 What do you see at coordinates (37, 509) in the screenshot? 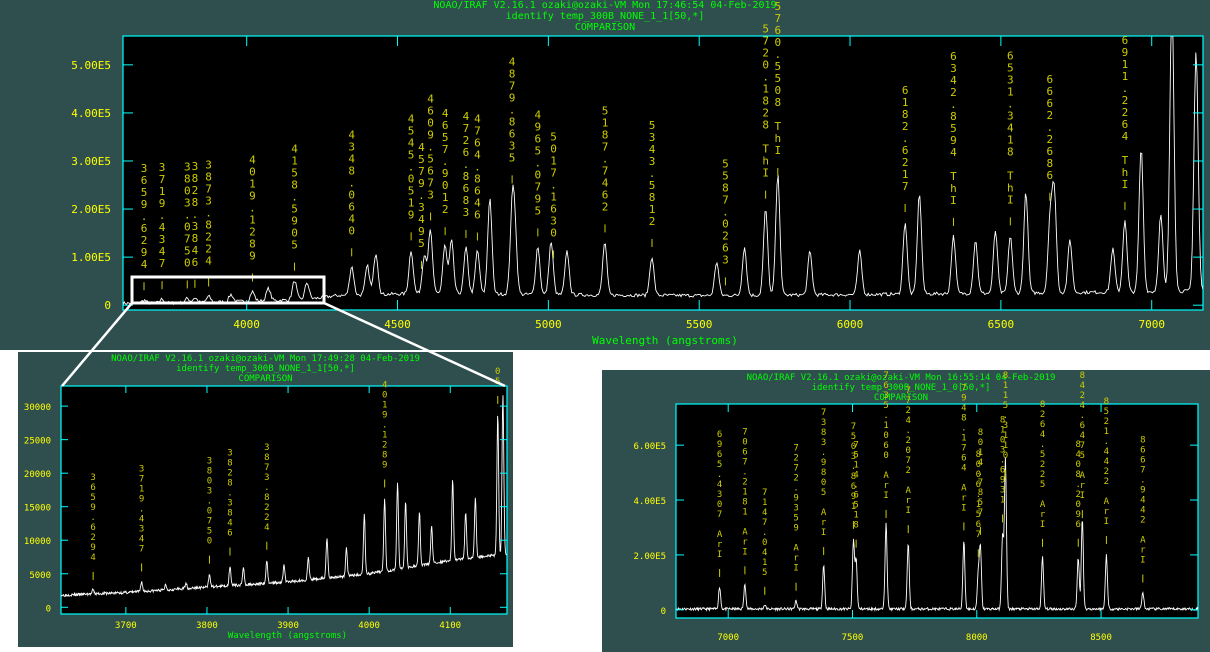
I see `y-tick-label: 15000` at bounding box center [37, 509].